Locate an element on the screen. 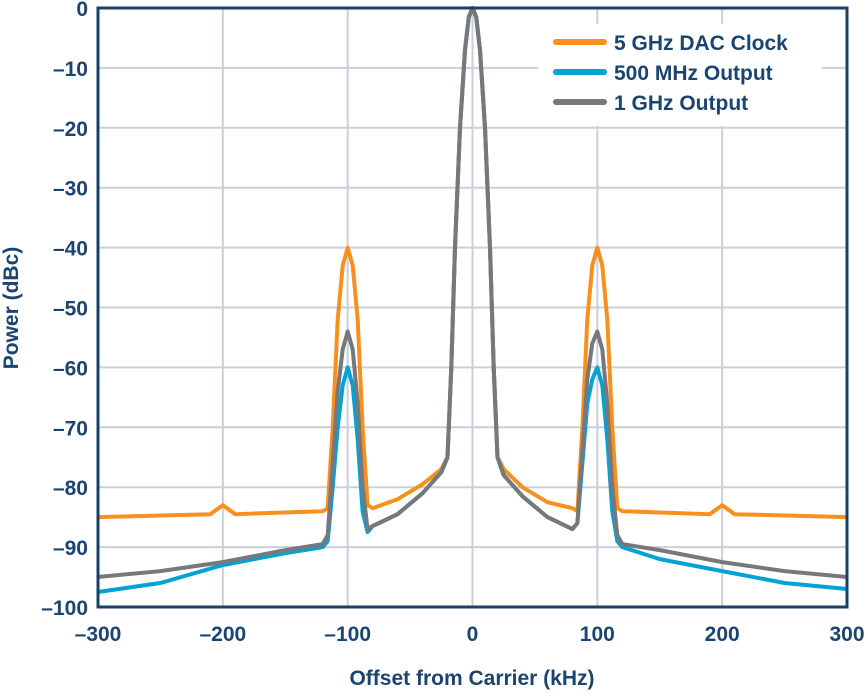 Image resolution: width=868 pixels, height=696 pixels. x-tick-label: –200 is located at coordinates (222, 634).